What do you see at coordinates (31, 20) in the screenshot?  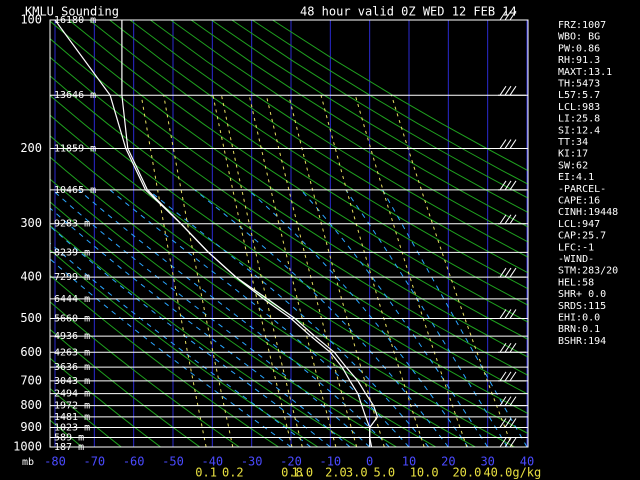 I see `y-tick-label: 100` at bounding box center [31, 20].